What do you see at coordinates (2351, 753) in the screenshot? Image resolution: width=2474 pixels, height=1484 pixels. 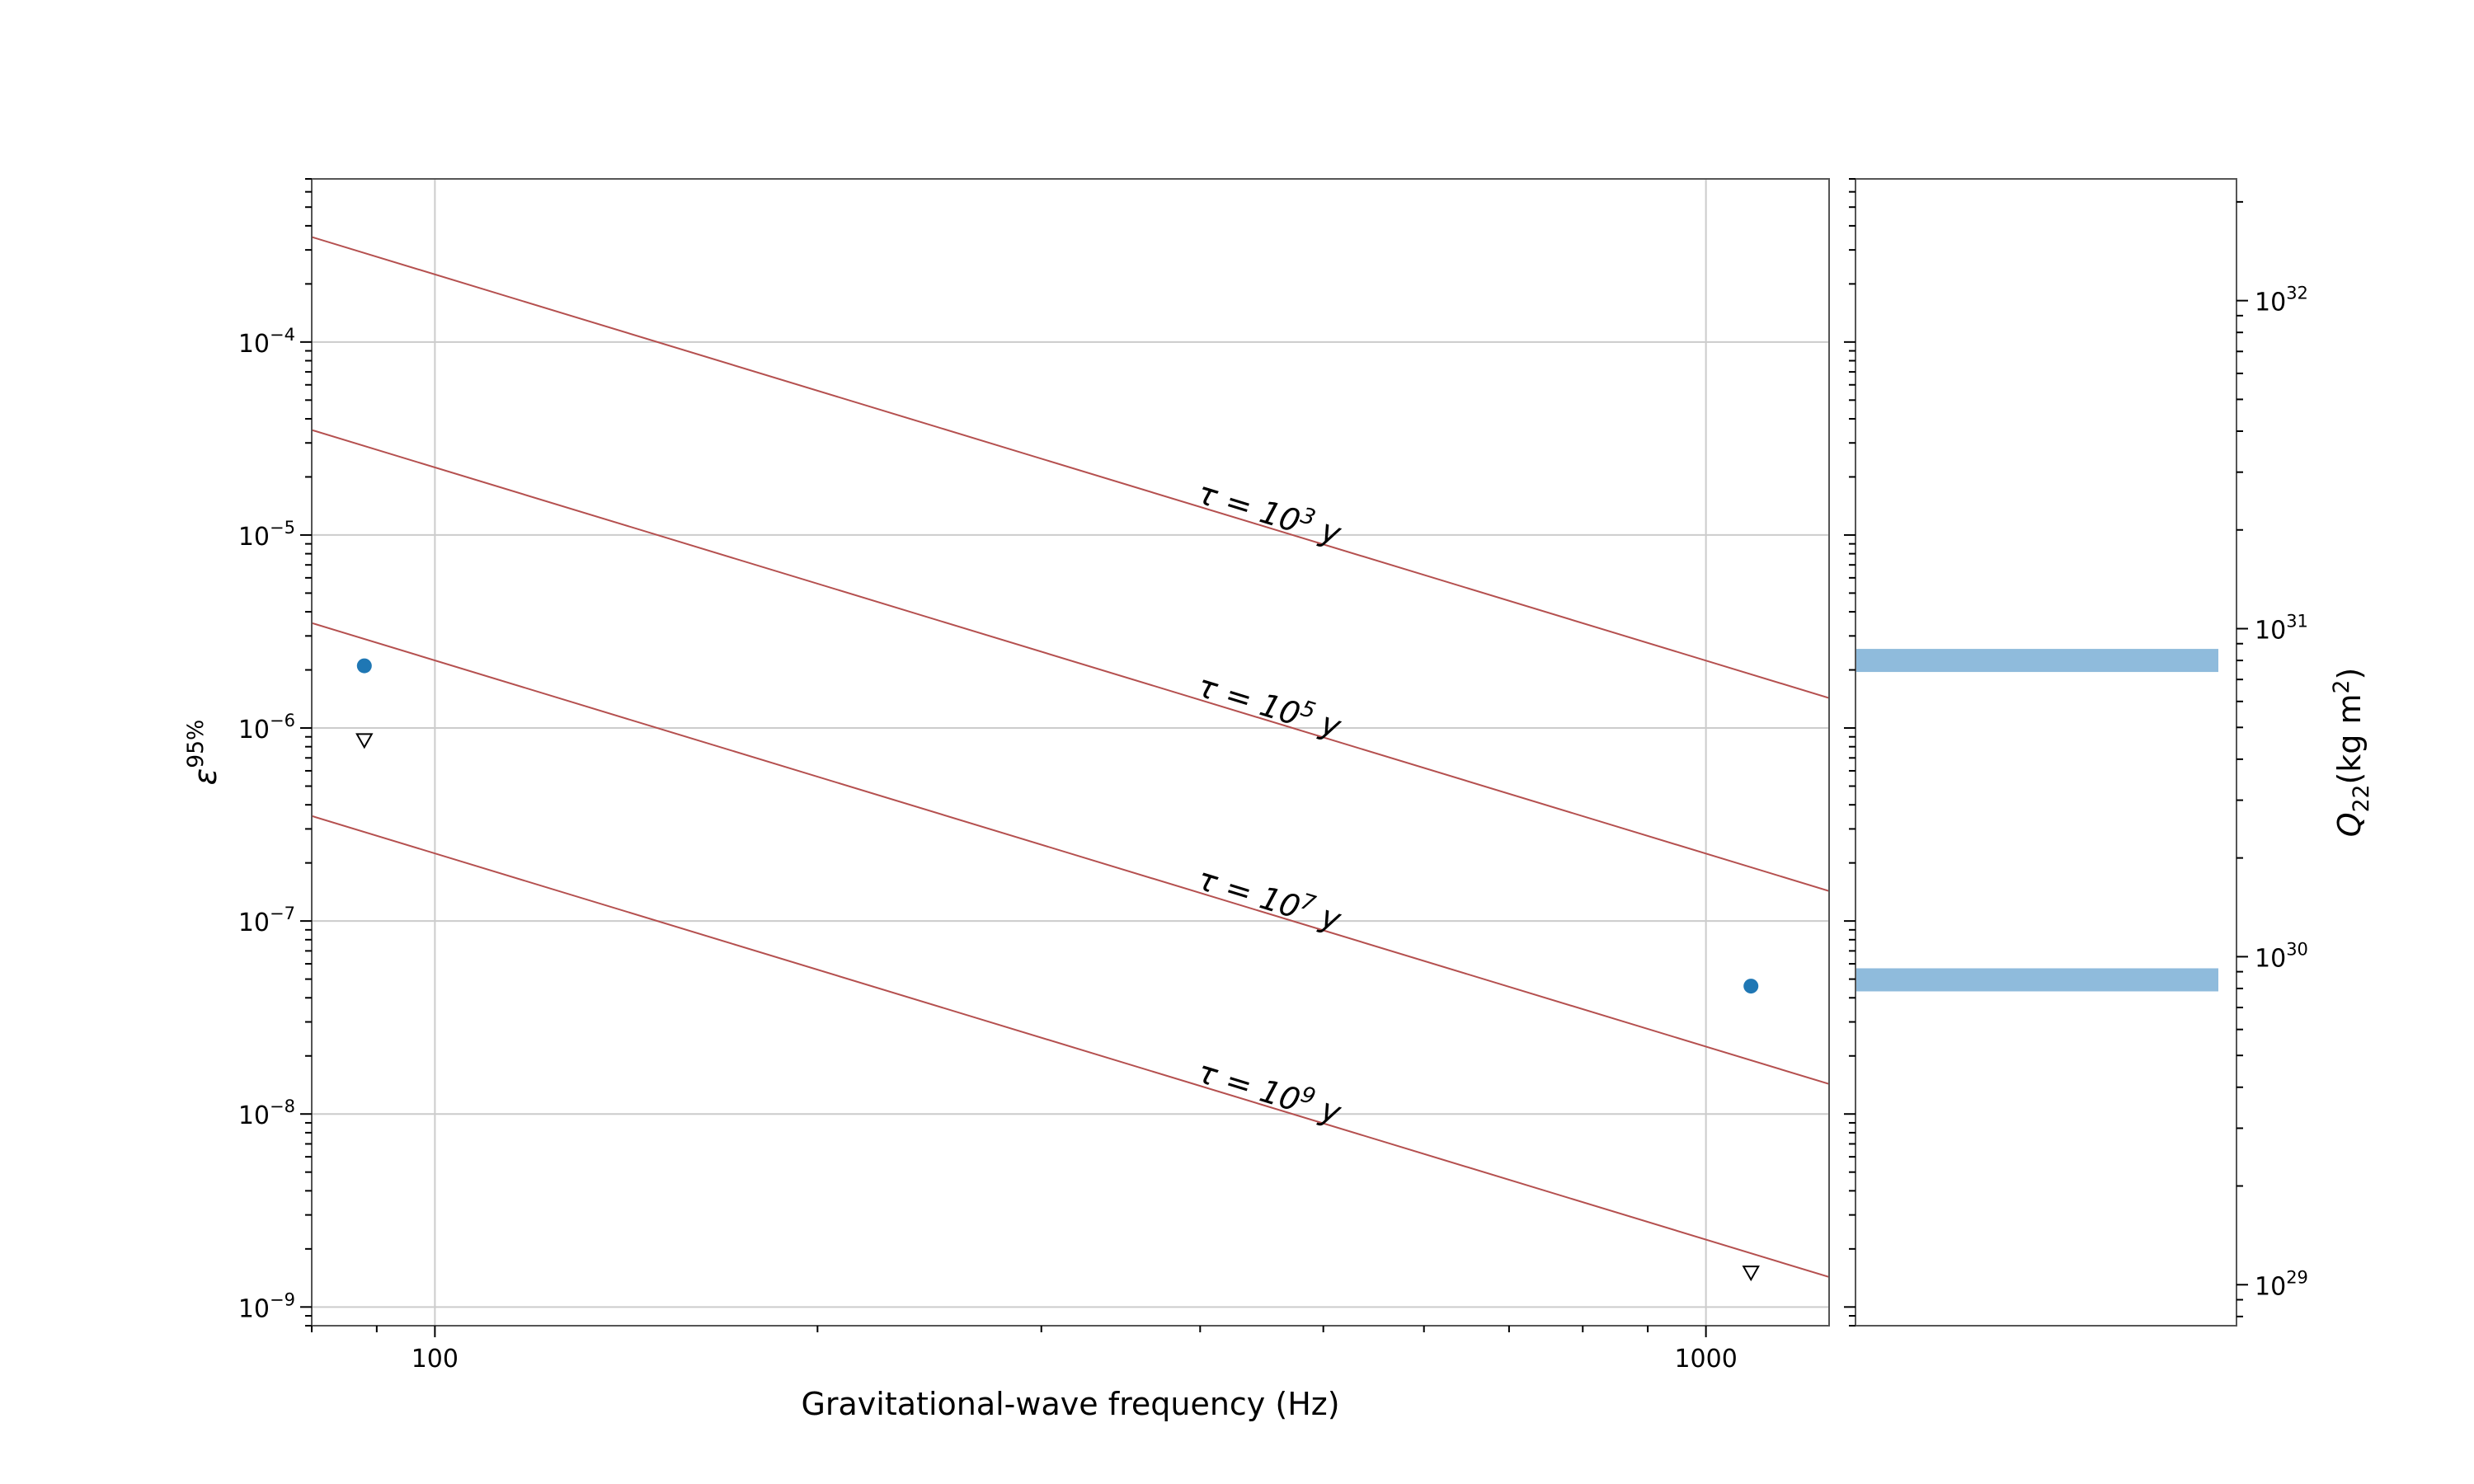 I see `q-axis-label: Q22(kg m2)` at bounding box center [2351, 753].